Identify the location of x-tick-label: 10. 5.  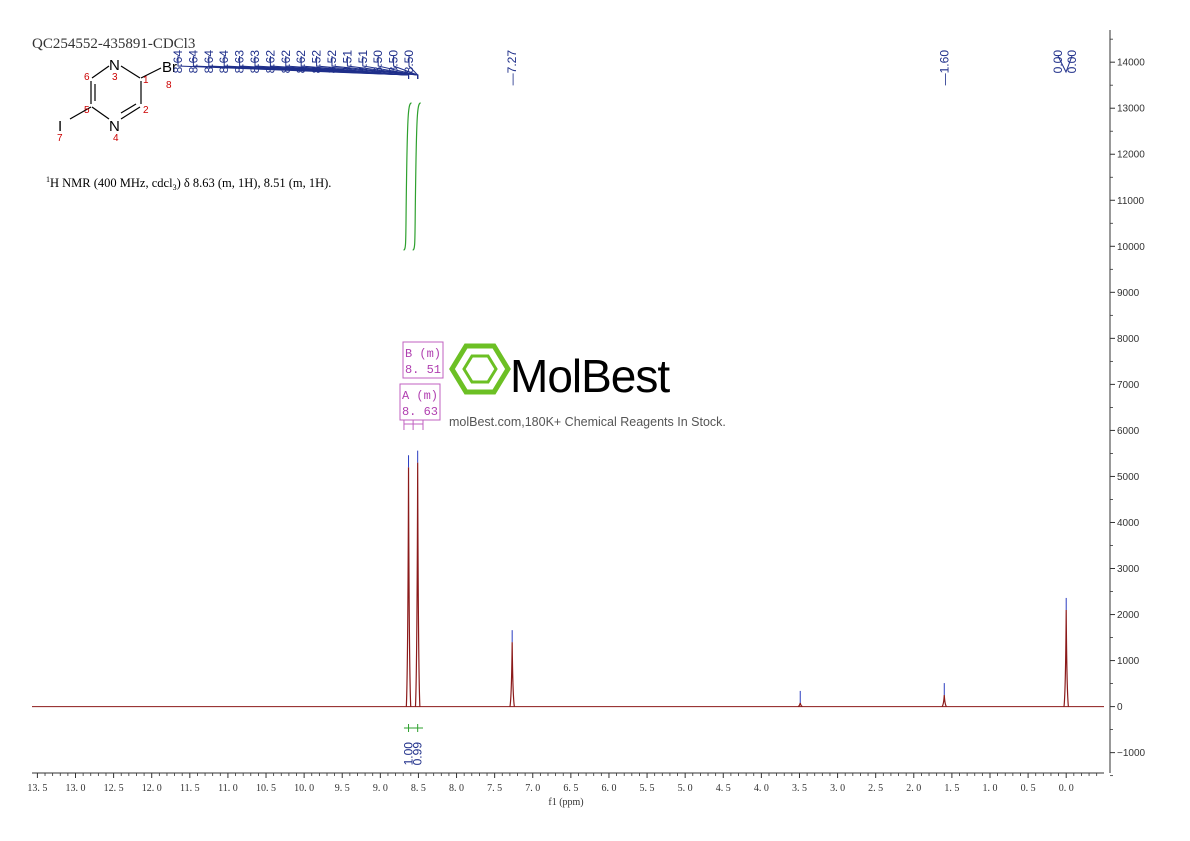
(266, 788).